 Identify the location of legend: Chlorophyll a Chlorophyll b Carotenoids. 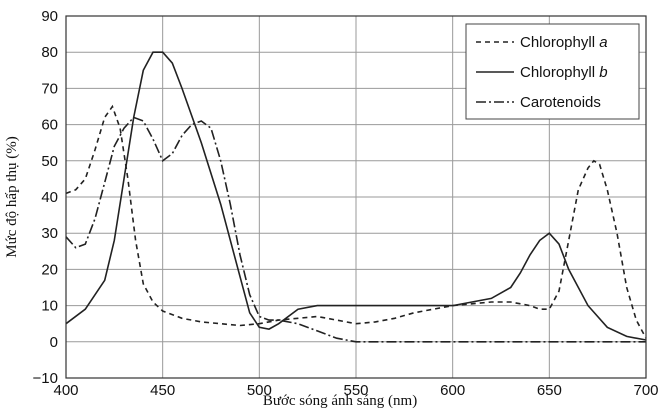
(552, 71).